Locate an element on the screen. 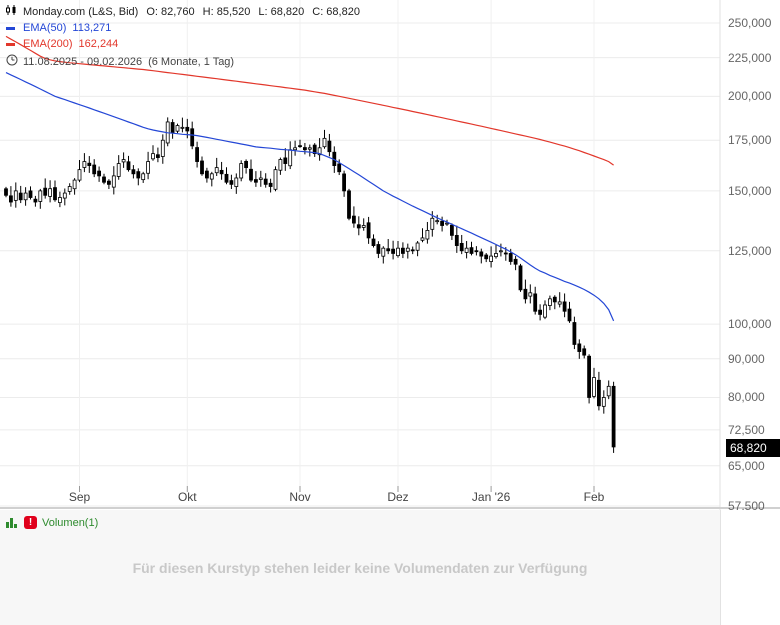 This screenshot has width=780, height=625. instrument-name: Monday.com (L&S, Bid) is located at coordinates (81, 11).